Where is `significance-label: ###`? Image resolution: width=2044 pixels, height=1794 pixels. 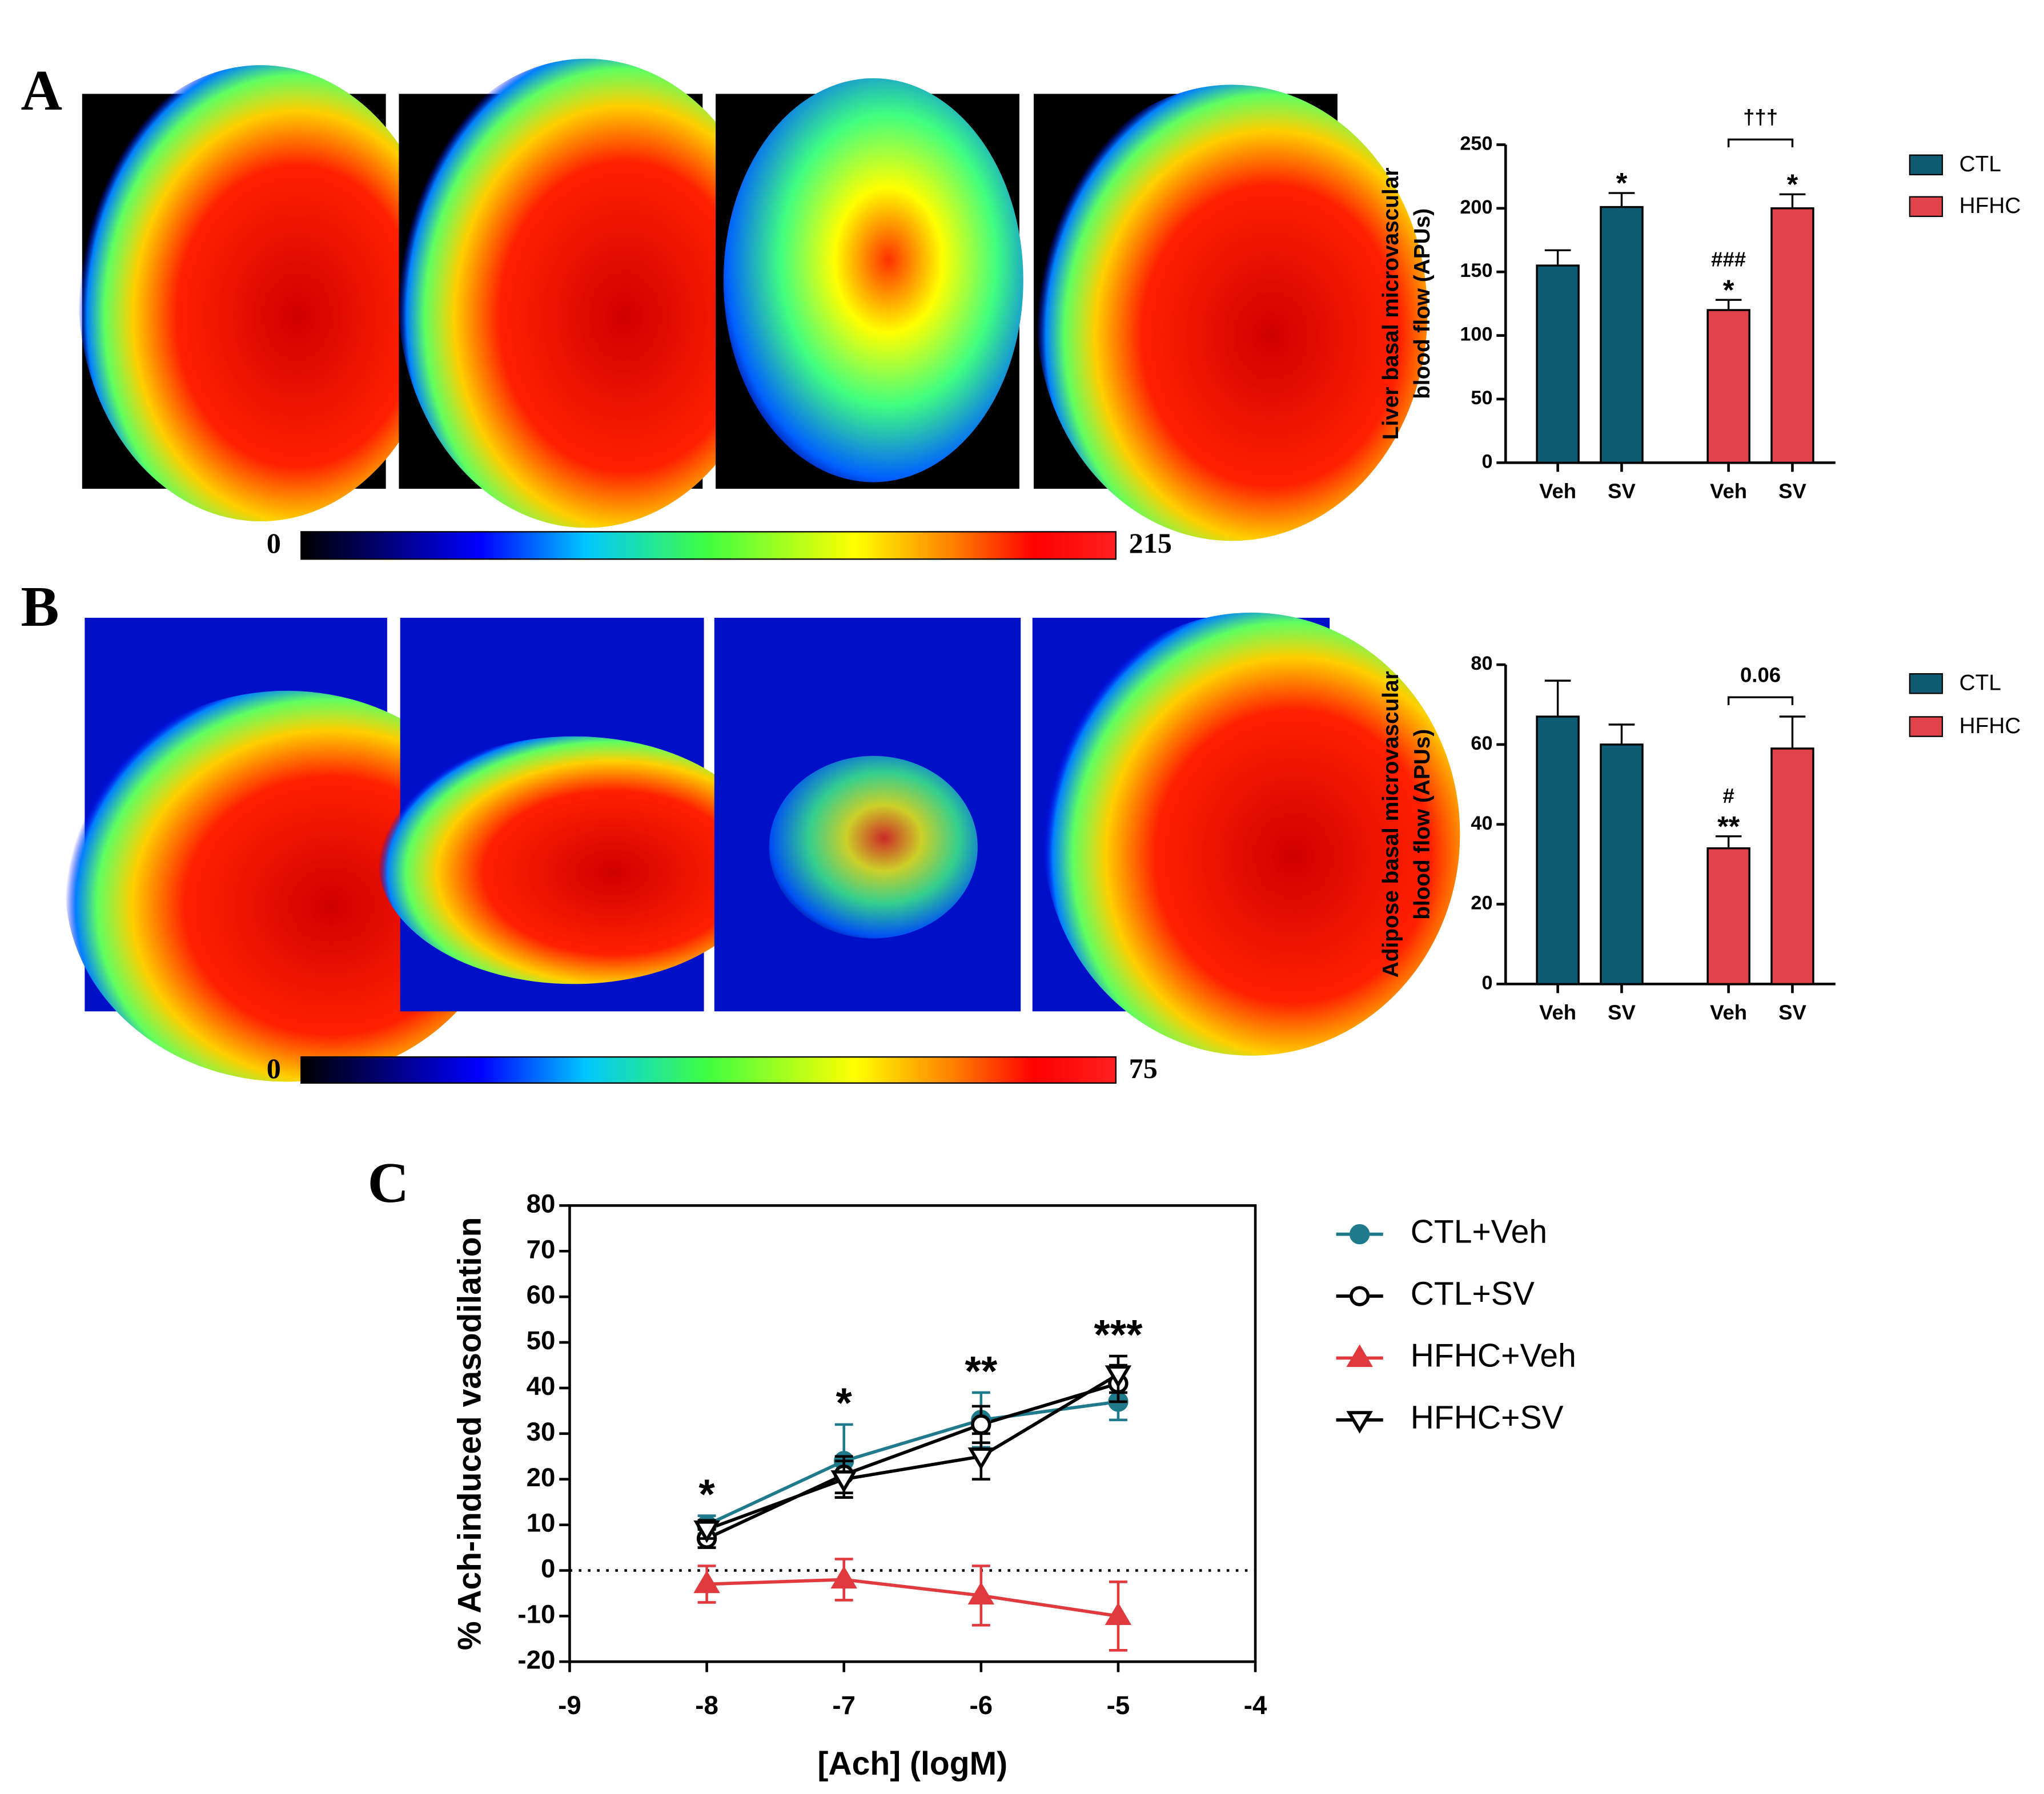
significance-label: ### is located at coordinates (1728, 259).